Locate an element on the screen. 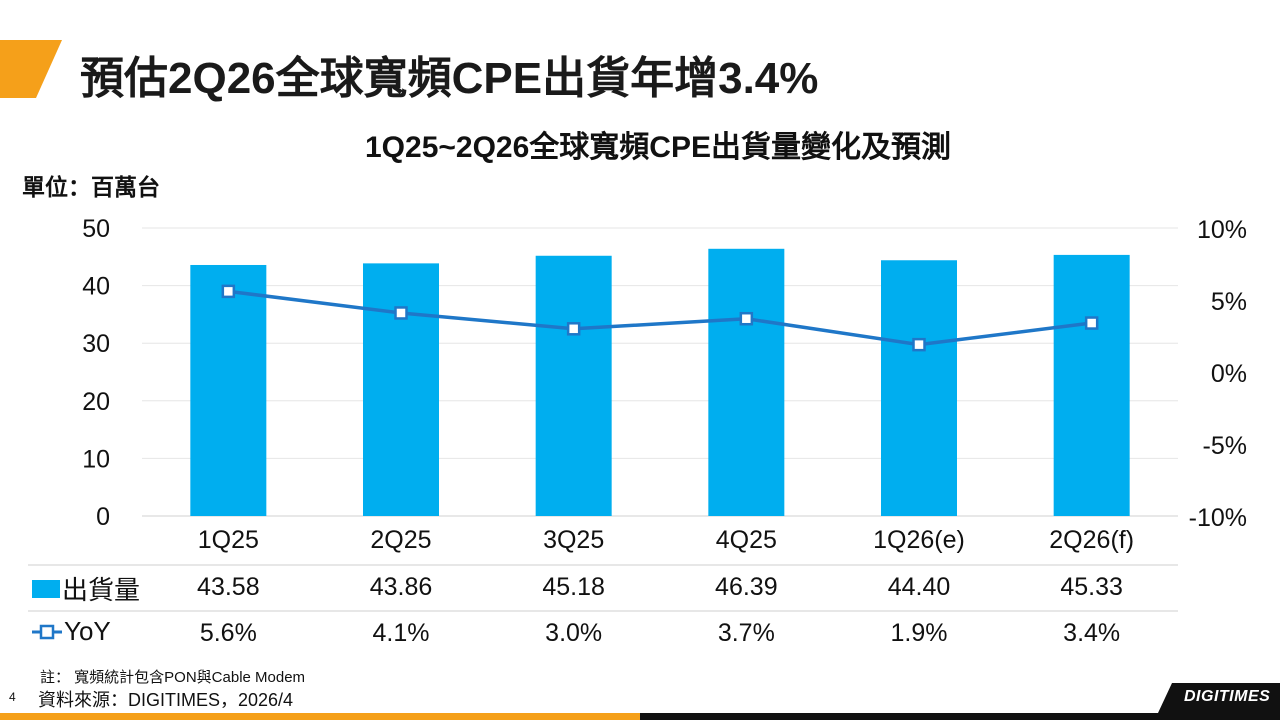 The height and width of the screenshot is (720, 1280). right-axis-tick-label: -10% is located at coordinates (1218, 518).